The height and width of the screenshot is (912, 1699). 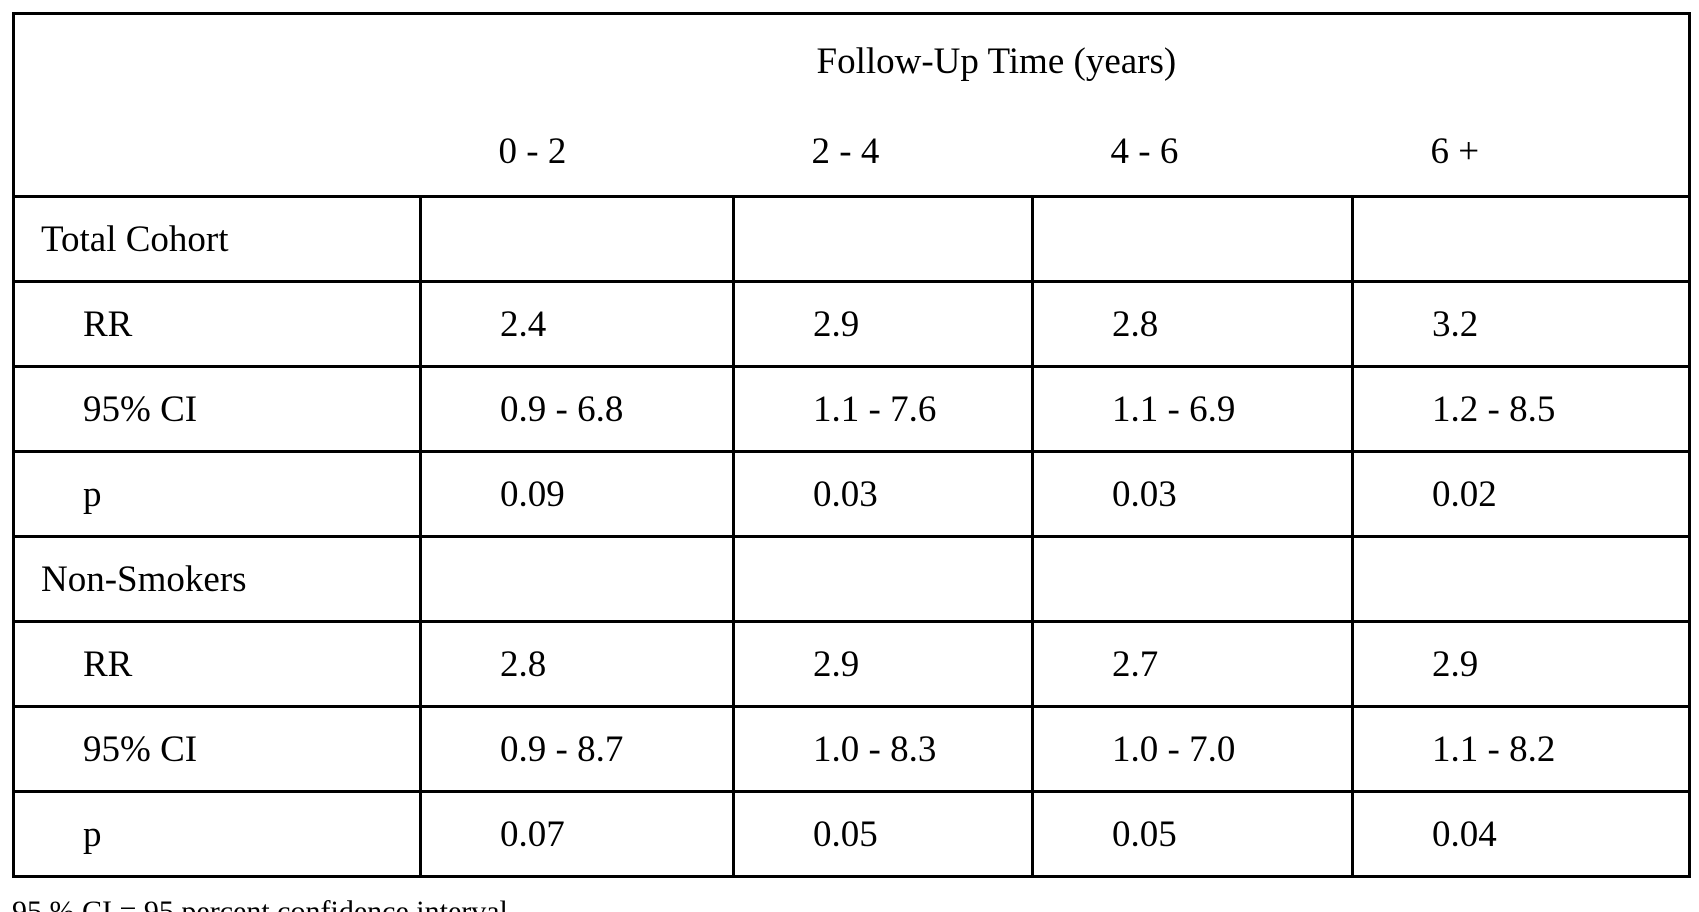 I want to click on data-row: p0.070.050.050.04, so click(x=852, y=834).